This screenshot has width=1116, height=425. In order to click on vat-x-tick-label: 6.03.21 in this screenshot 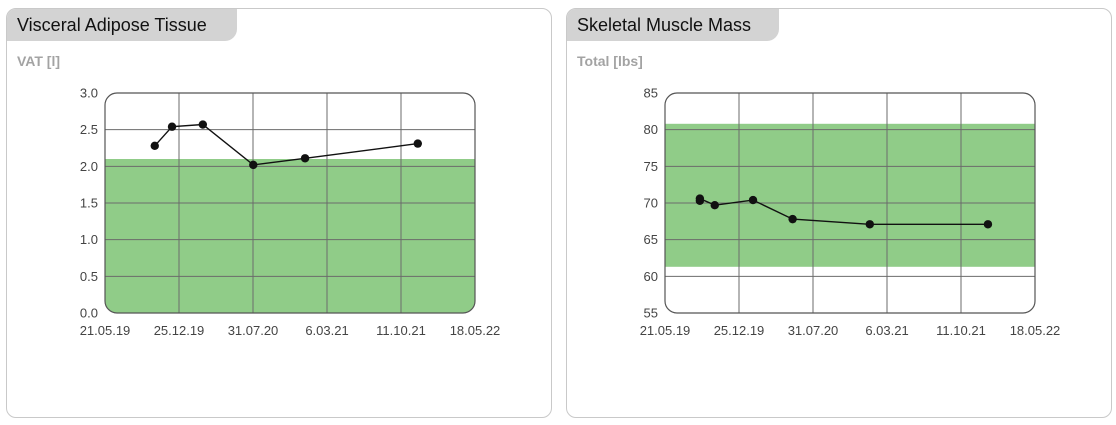, I will do `click(326, 330)`.